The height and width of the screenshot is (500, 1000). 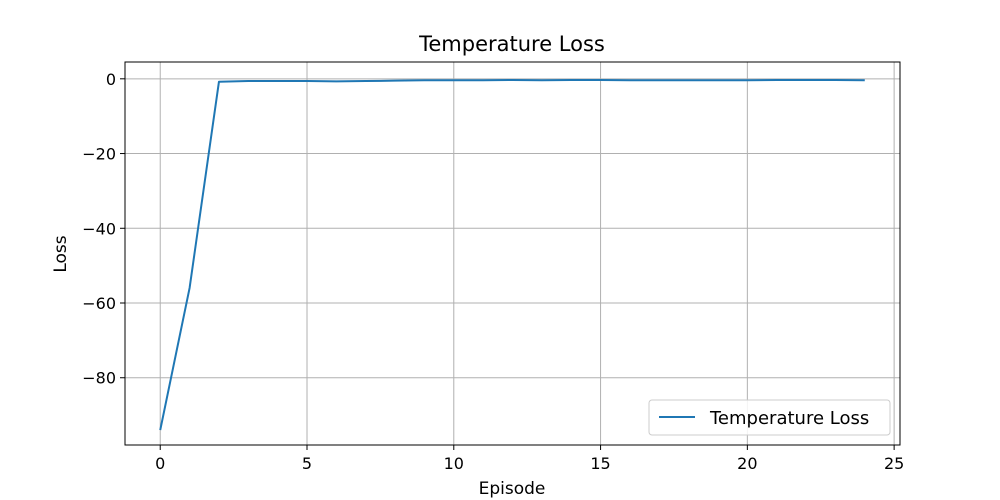 What do you see at coordinates (747, 463) in the screenshot?
I see `x-tick-label: 20` at bounding box center [747, 463].